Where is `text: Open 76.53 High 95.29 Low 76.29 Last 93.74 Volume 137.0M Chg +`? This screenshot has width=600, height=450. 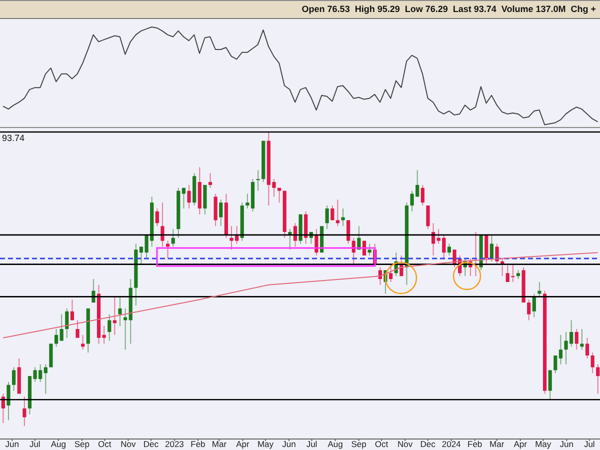 text: Open 76.53 High 95.29 Low 76.29 Last 93.74 Volume 137.0M Chg + is located at coordinates (449, 9).